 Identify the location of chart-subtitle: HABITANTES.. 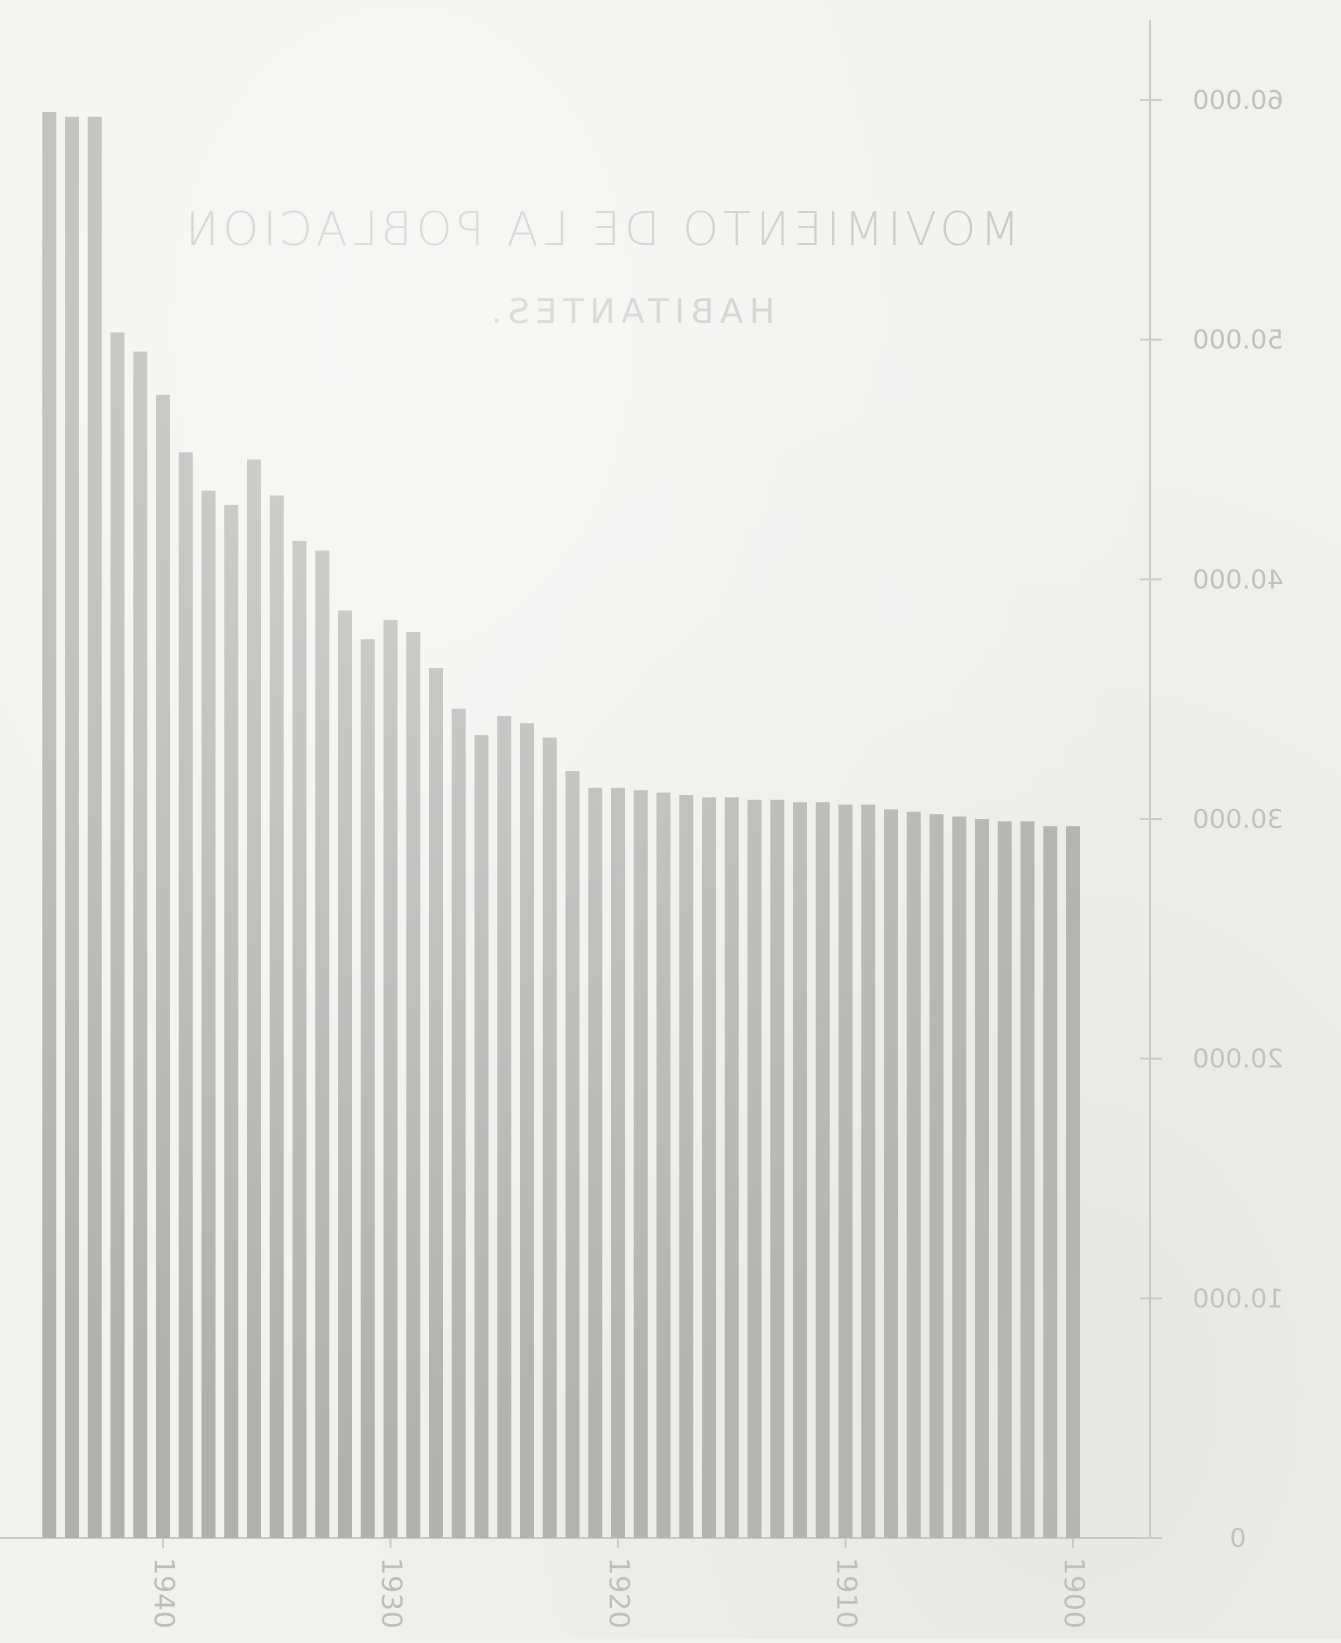
(630, 312).